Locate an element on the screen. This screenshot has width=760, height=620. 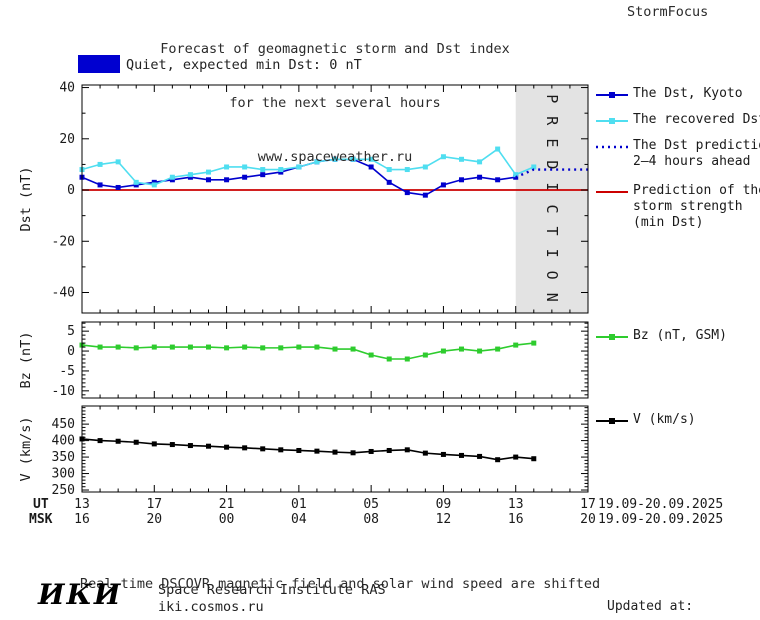
x-tick-label: 16 is located at coordinates (82, 519).